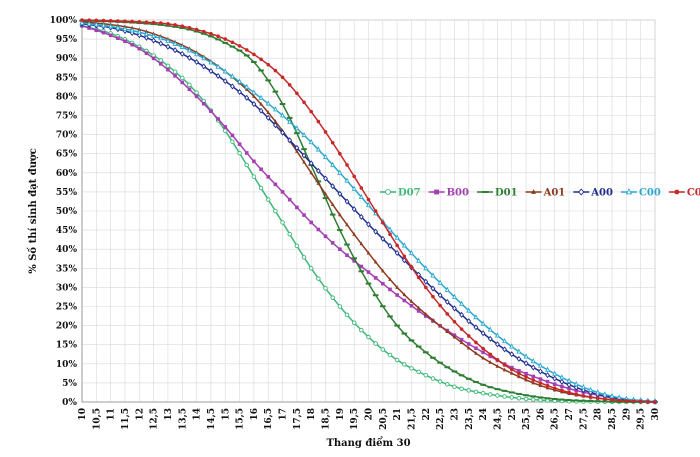 The image size is (700, 457). I want to click on y-tick-label: 40%, so click(67, 250).